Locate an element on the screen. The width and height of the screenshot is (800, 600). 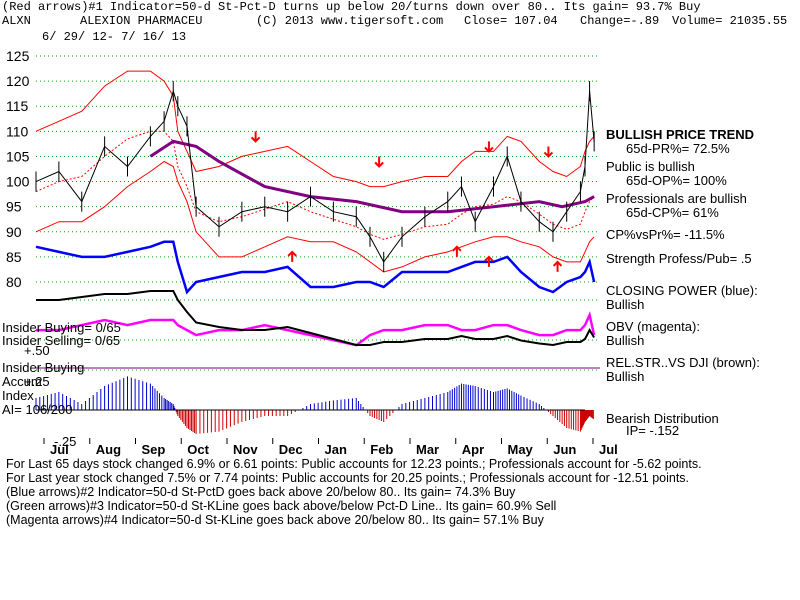
y-tick-label: 125 is located at coordinates (18, 56).